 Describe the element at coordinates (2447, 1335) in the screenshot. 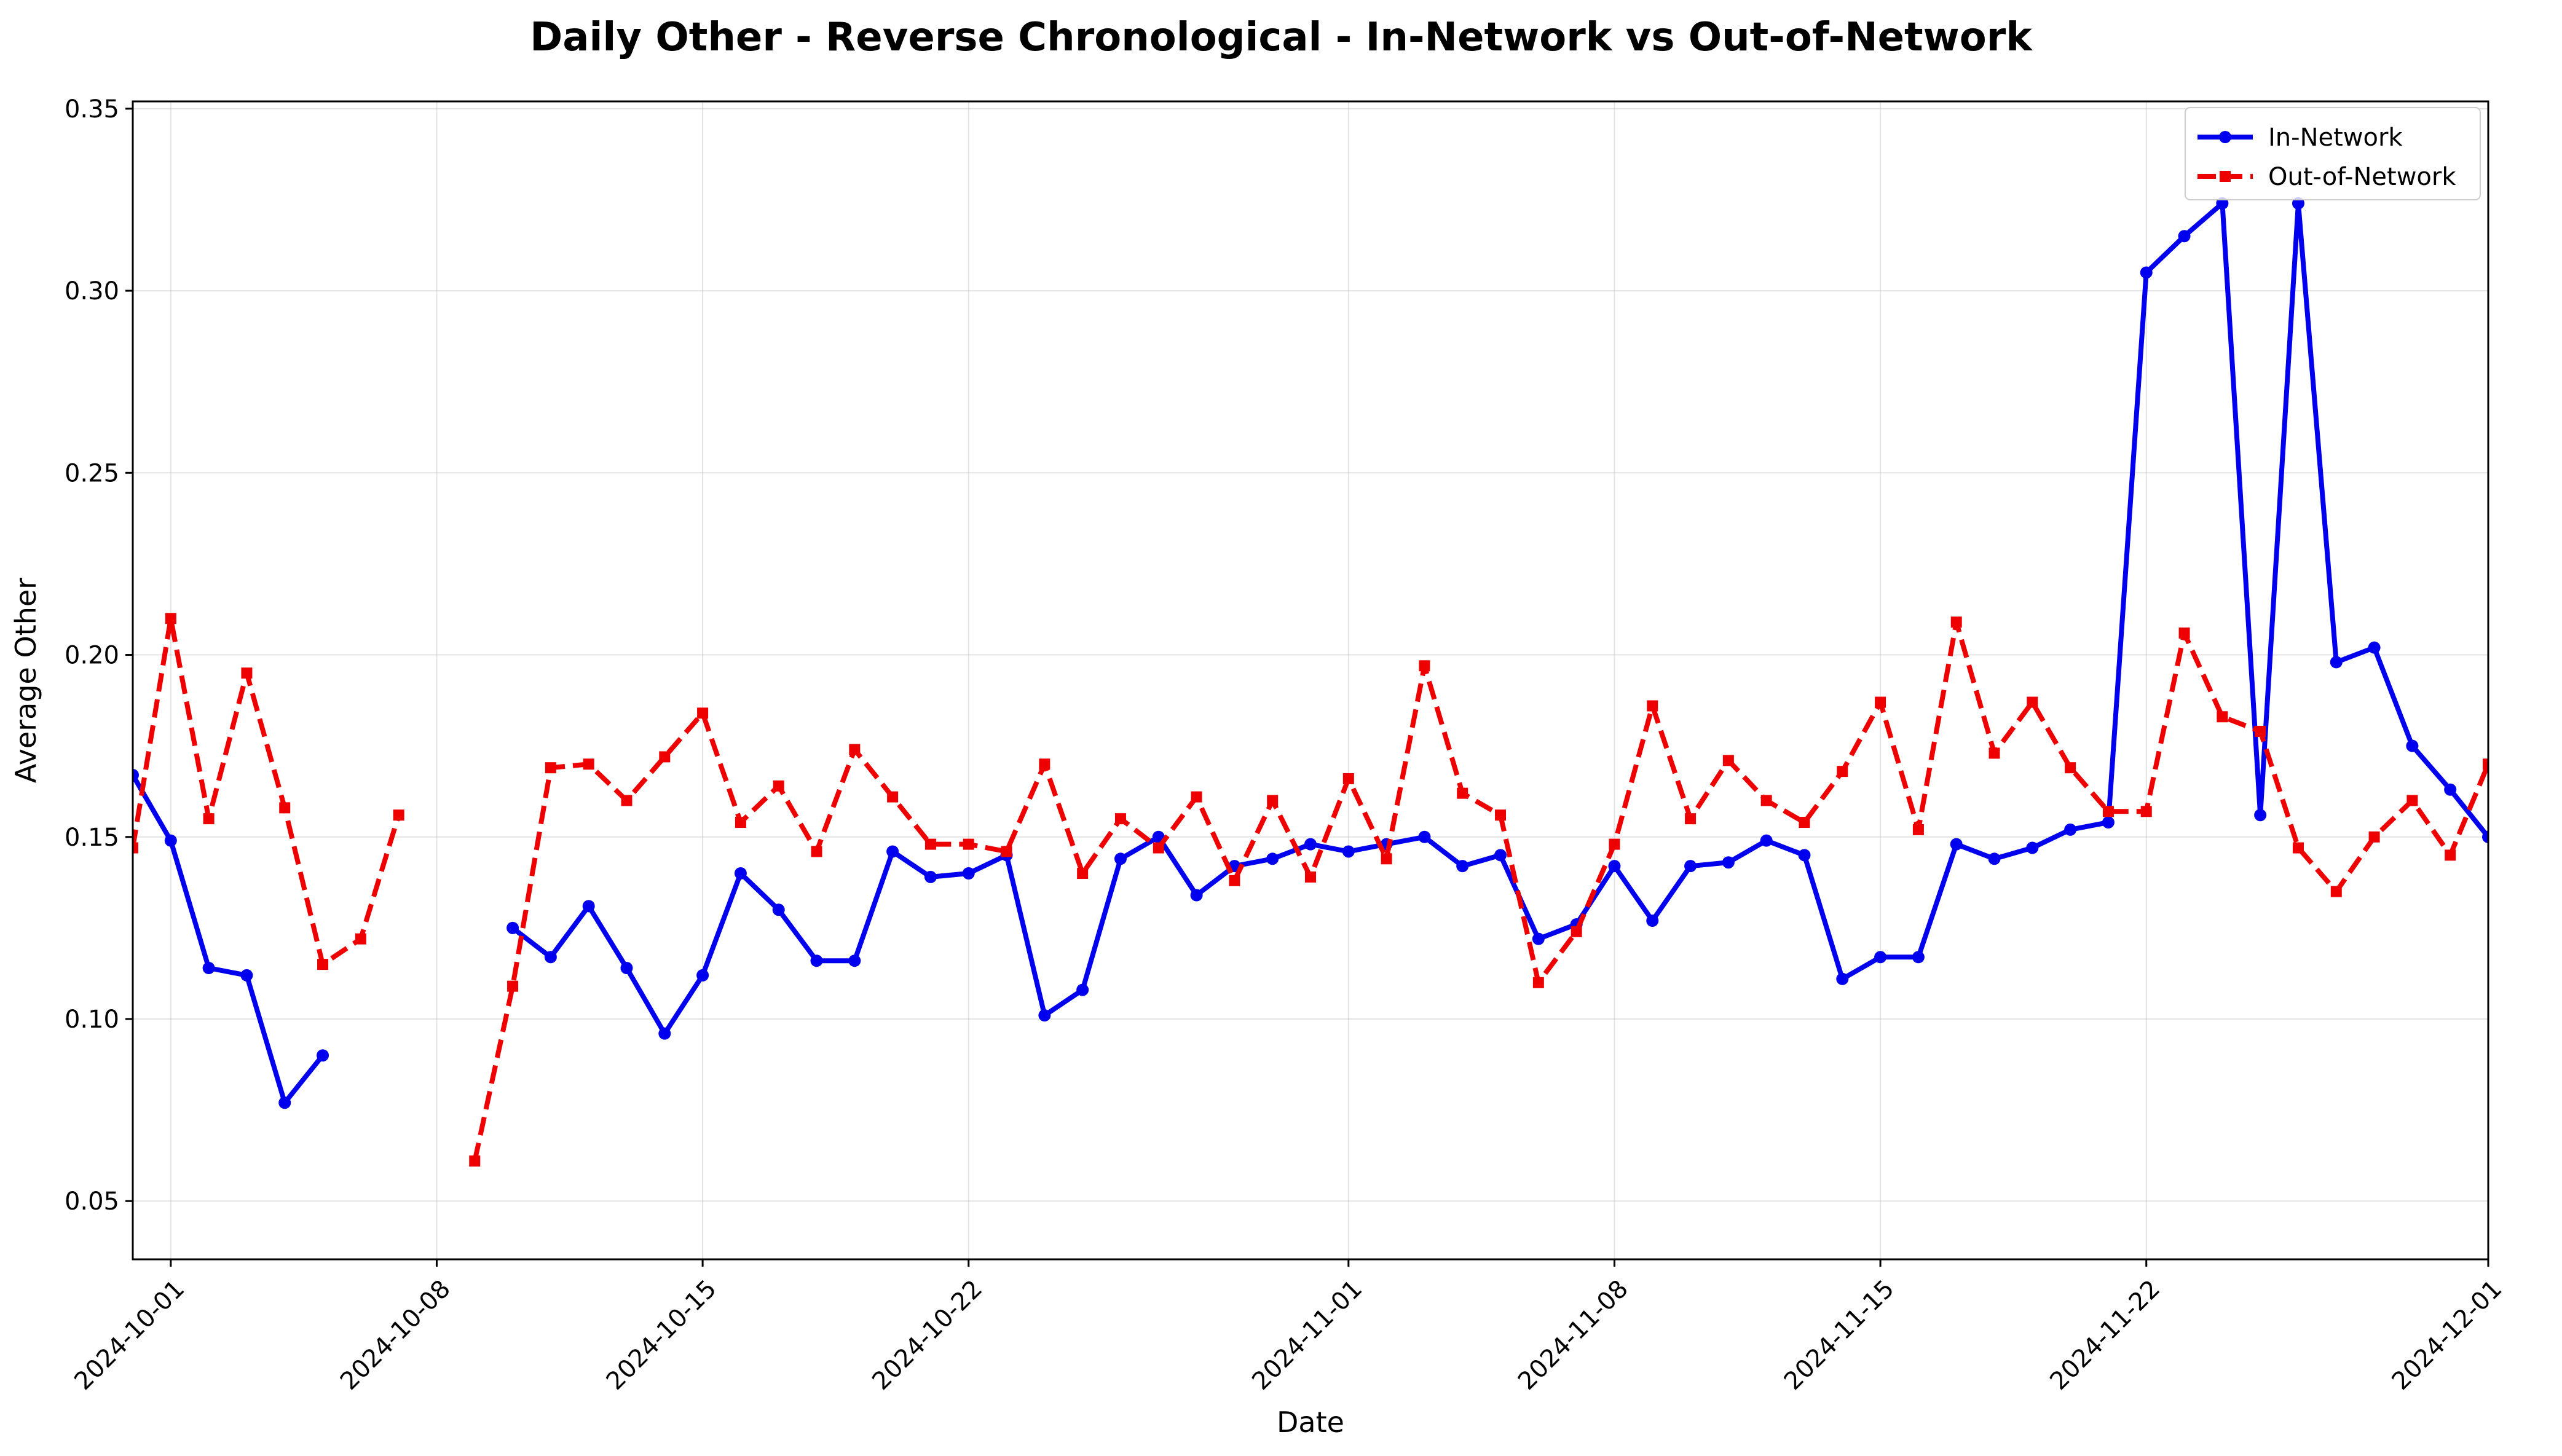

I see `x-tick-label: 2024-12-01` at that location.